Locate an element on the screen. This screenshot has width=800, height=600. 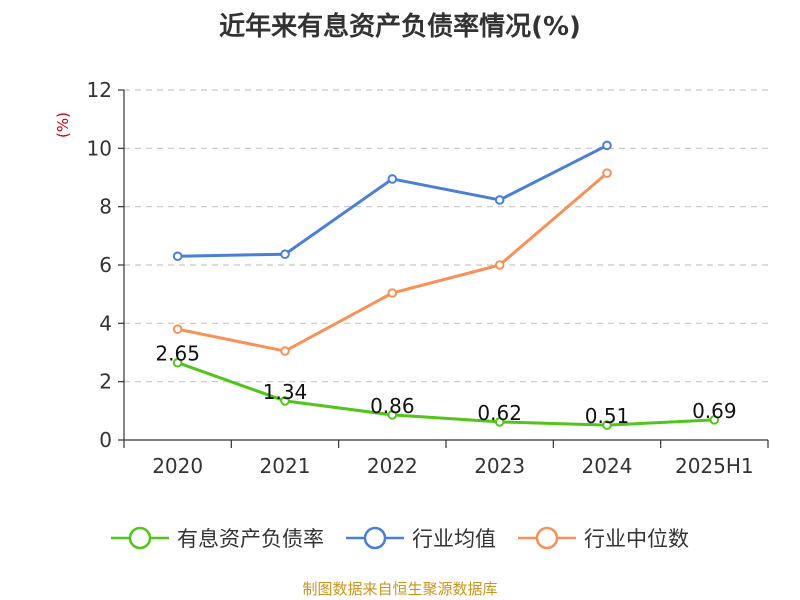
y-tick-label: 6 is located at coordinates (105, 265).